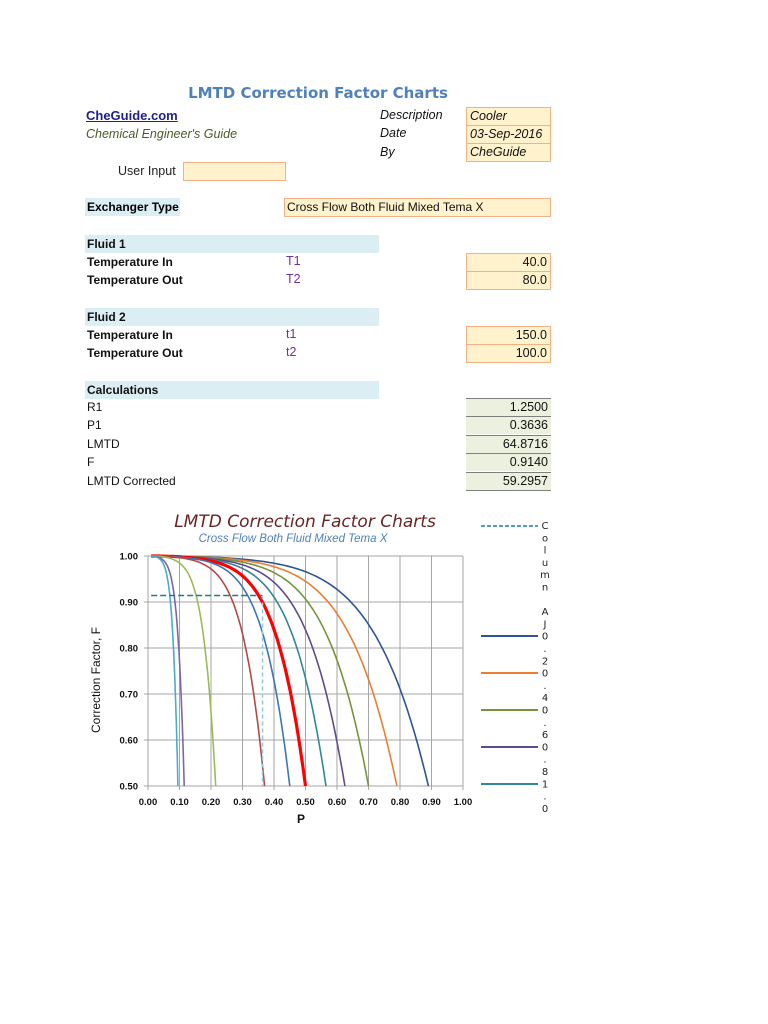 The height and width of the screenshot is (1024, 768). I want to click on legend-char: A, so click(545, 612).